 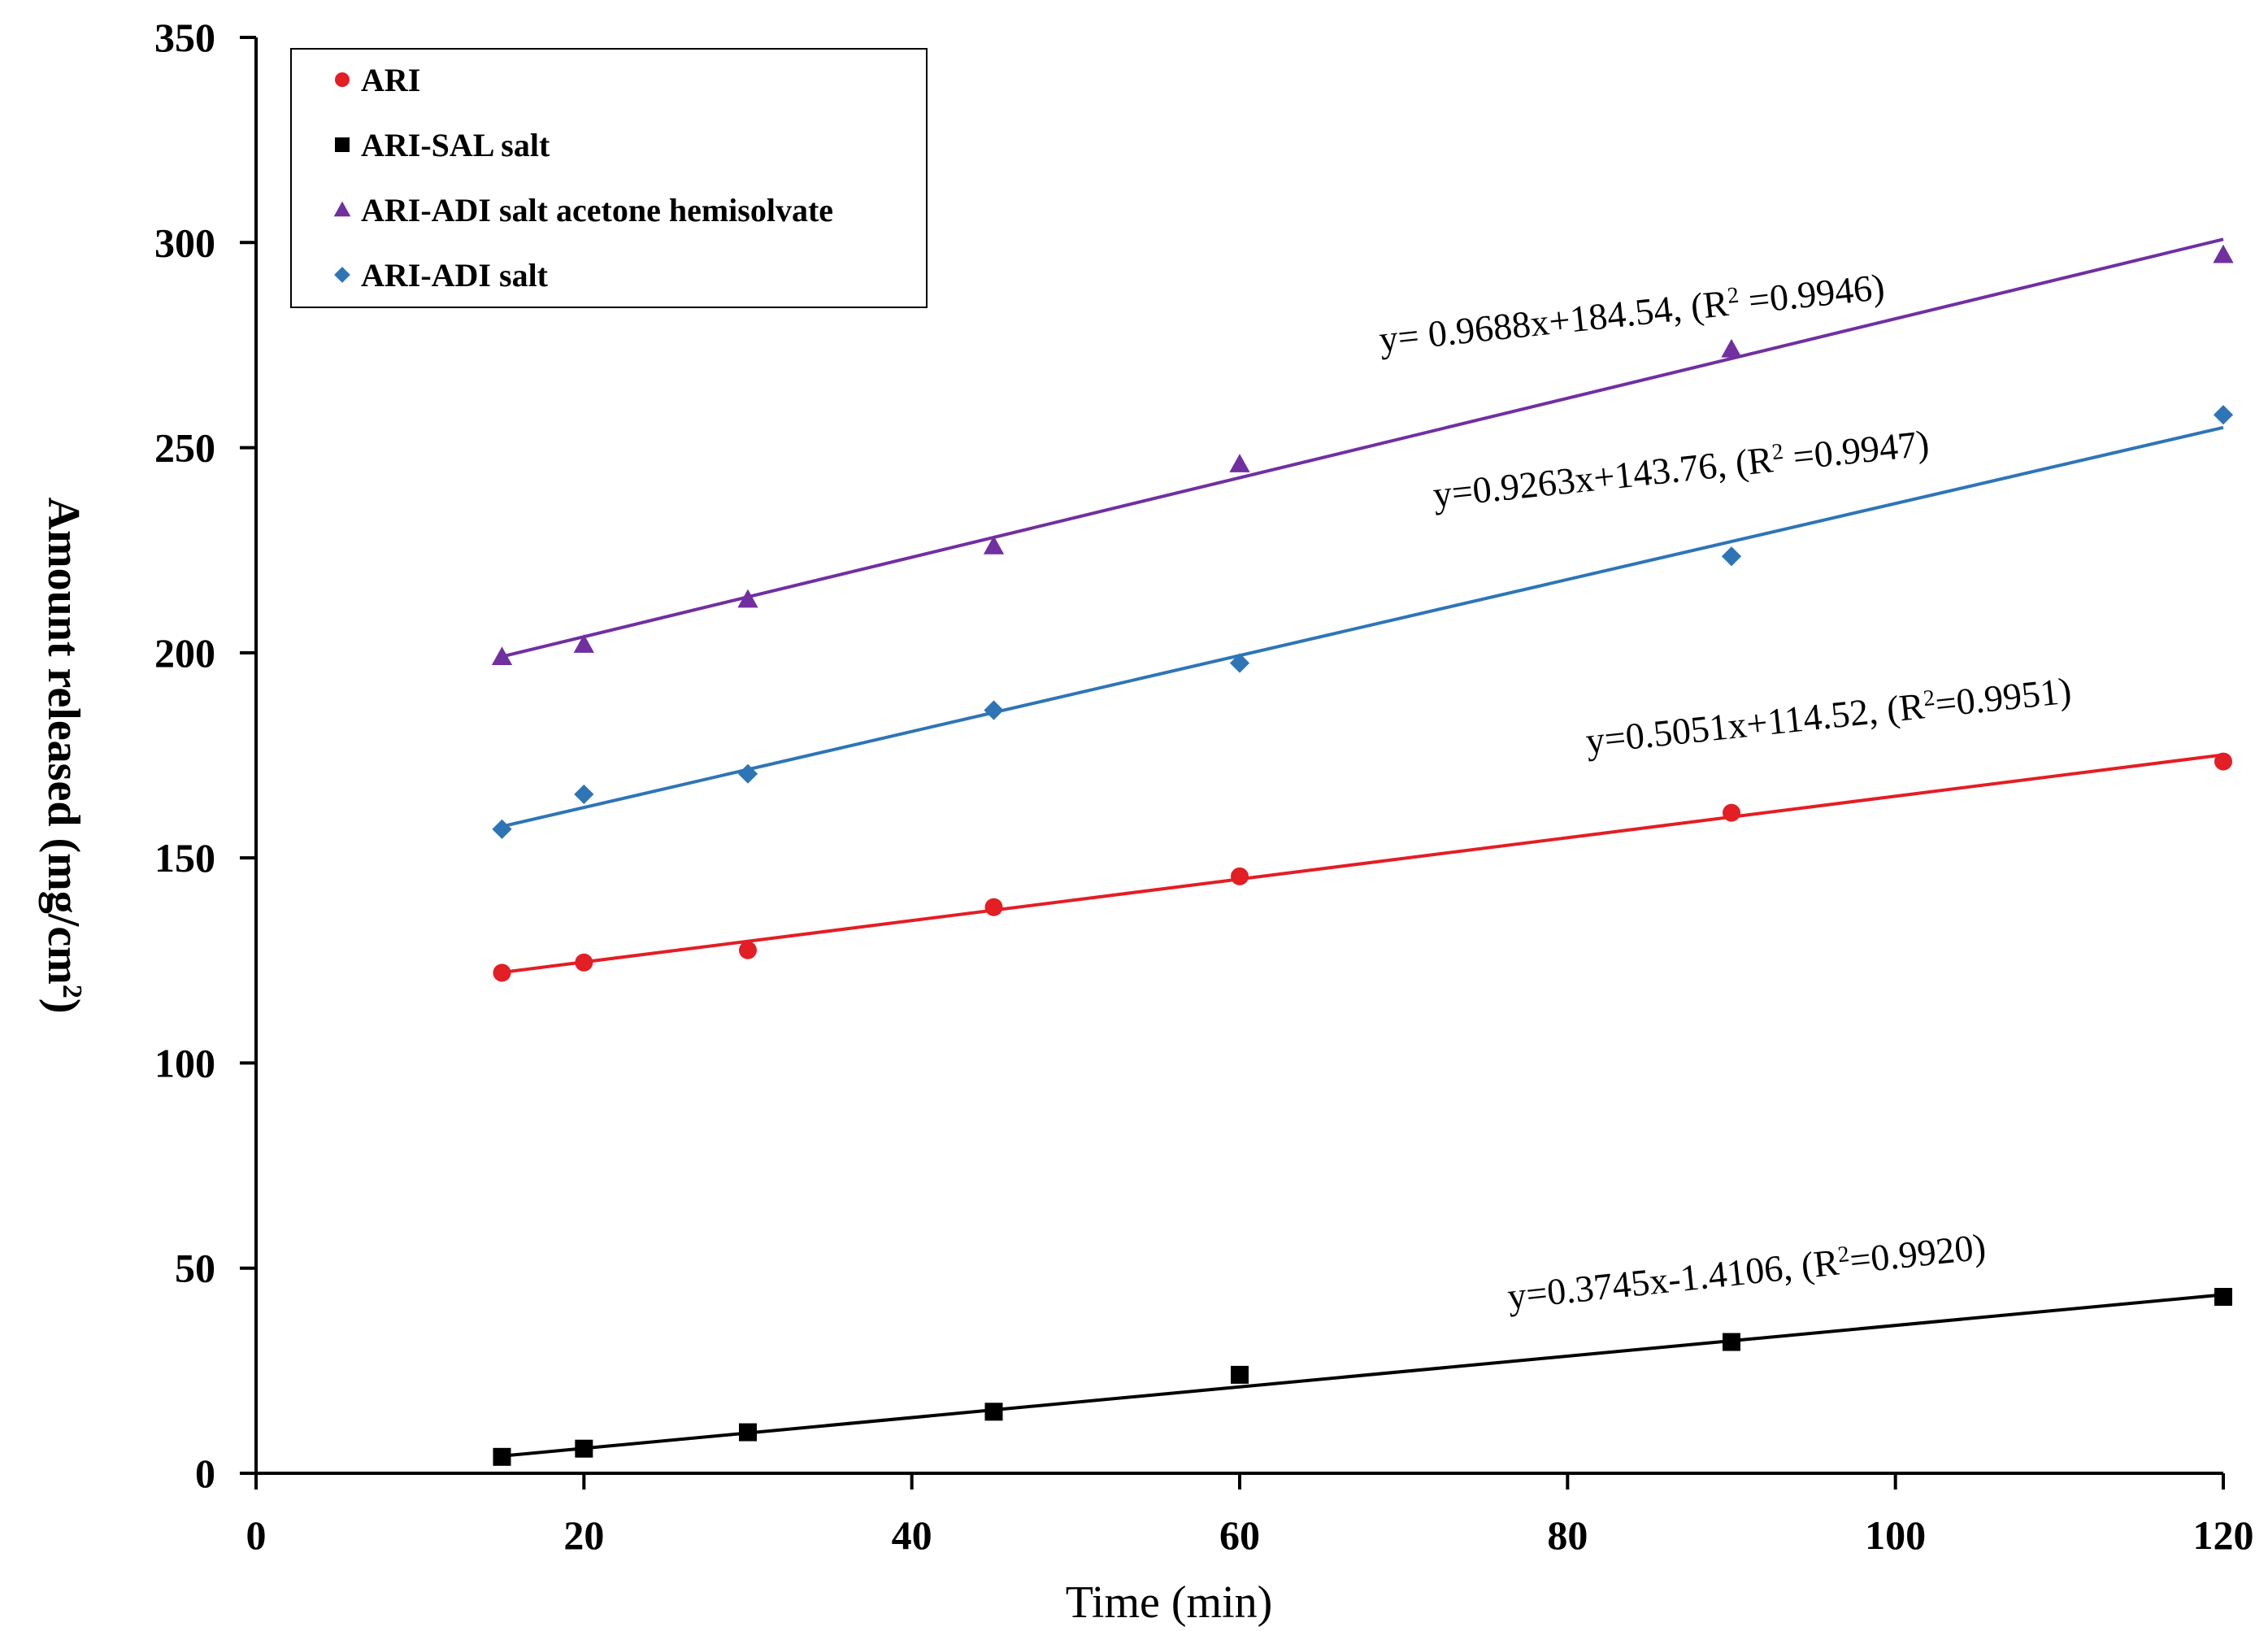 I want to click on x-tick-label: 60, so click(x=1239, y=1535).